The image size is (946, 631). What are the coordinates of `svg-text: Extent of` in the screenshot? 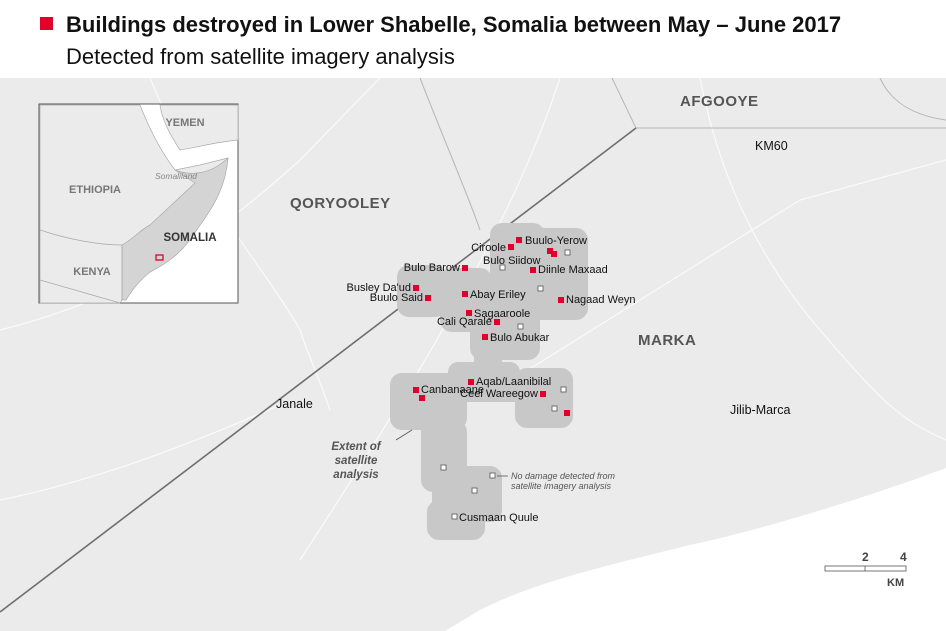 It's located at (356, 447).